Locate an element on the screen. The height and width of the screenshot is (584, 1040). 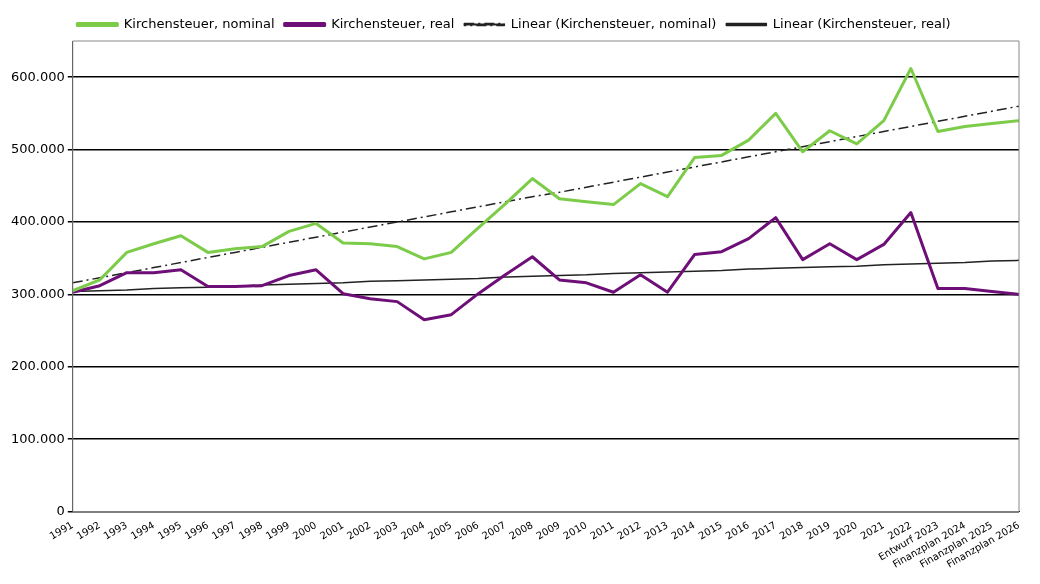
x-tick-label: 2000 is located at coordinates (304, 530).